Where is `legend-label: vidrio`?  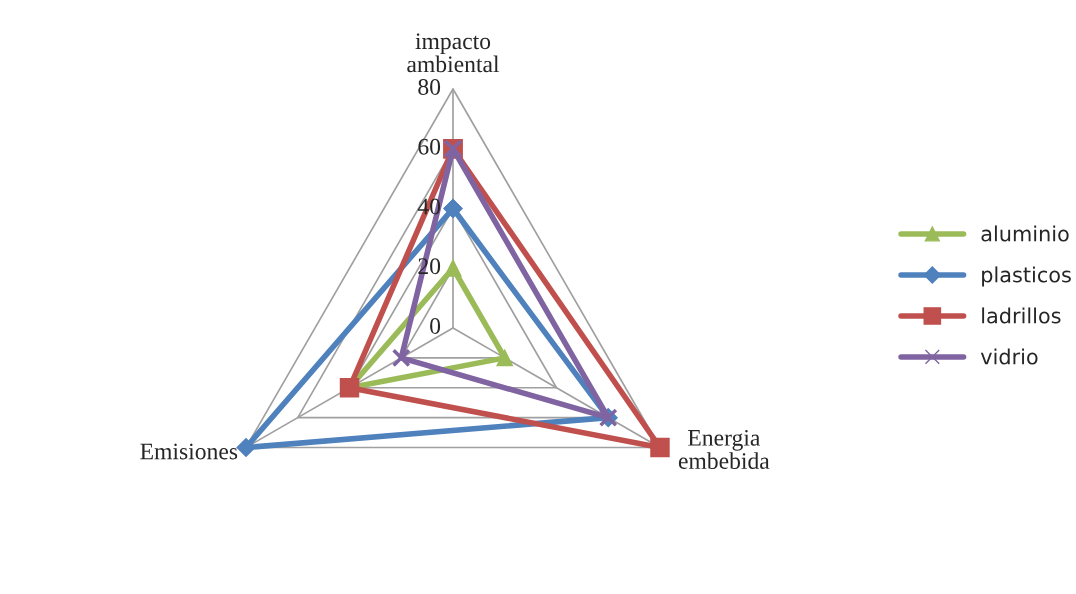 legend-label: vidrio is located at coordinates (1009, 356).